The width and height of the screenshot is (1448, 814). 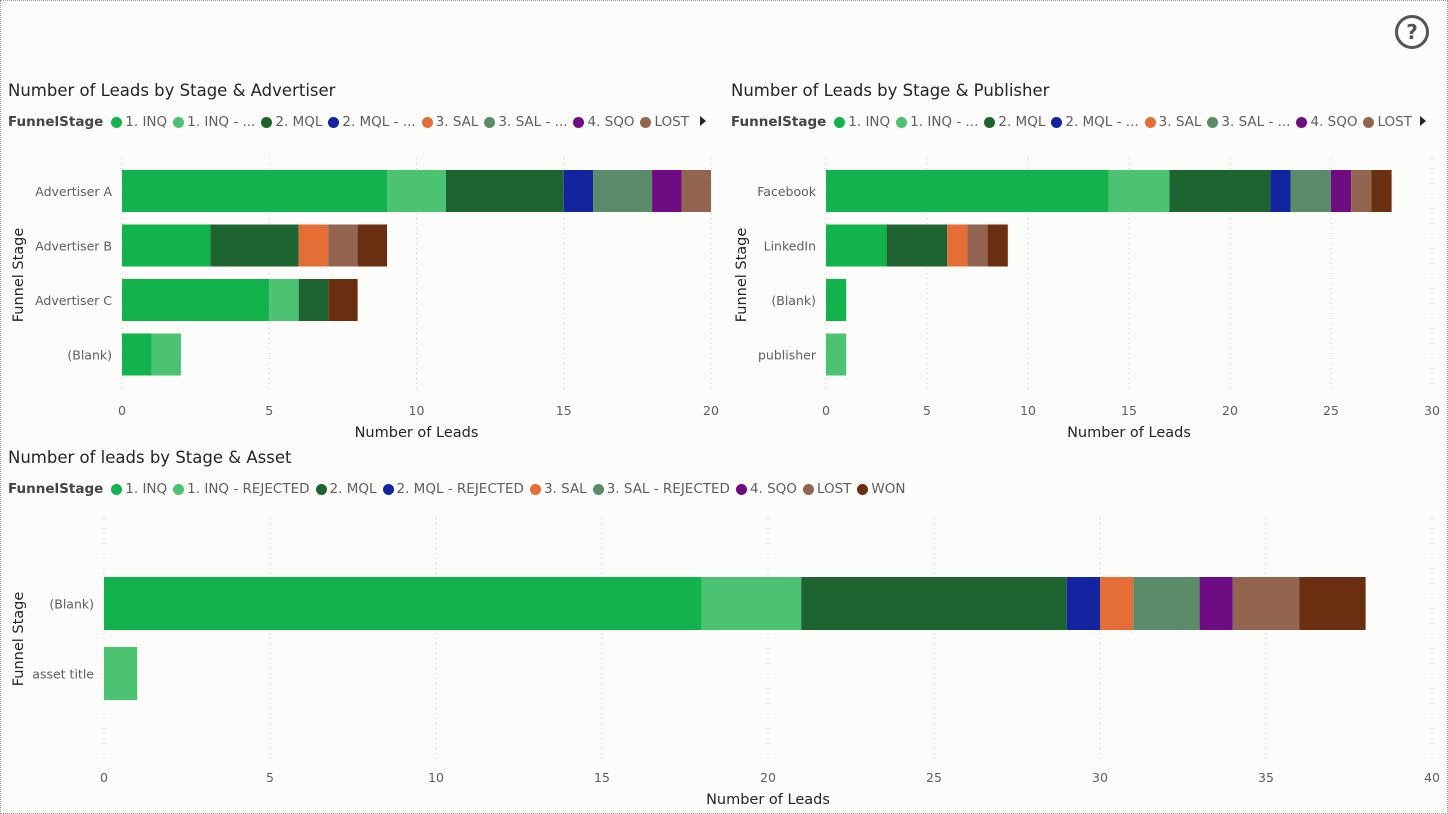 I want to click on legend-item-label: 1. INQ - REJECTED, so click(x=248, y=489).